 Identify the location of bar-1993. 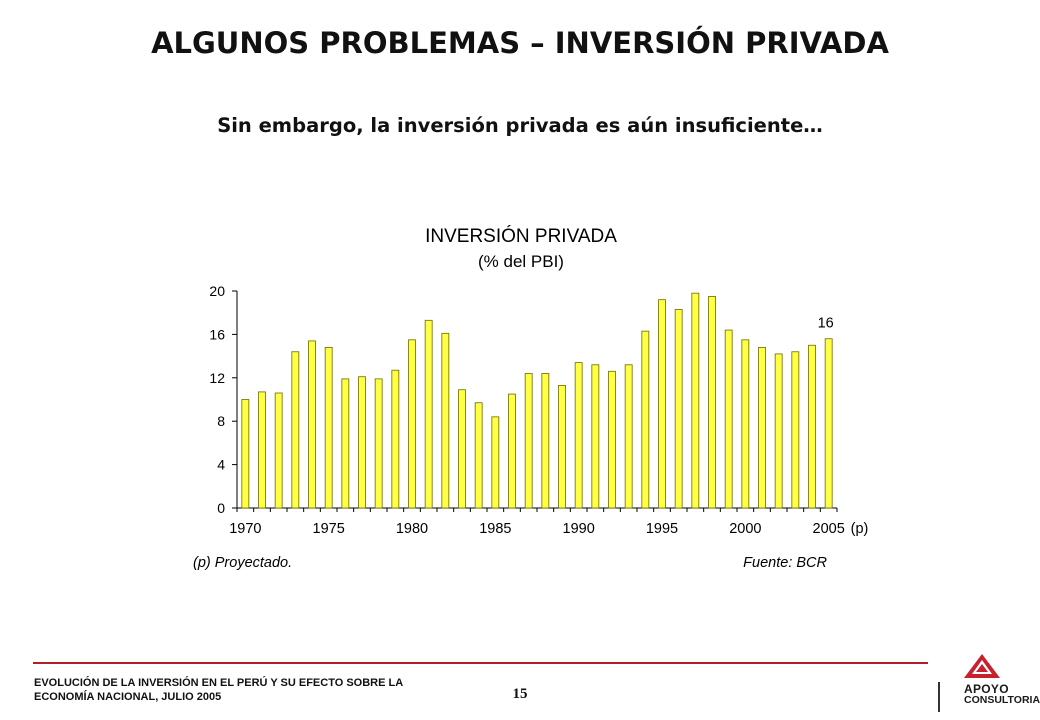
(628, 436).